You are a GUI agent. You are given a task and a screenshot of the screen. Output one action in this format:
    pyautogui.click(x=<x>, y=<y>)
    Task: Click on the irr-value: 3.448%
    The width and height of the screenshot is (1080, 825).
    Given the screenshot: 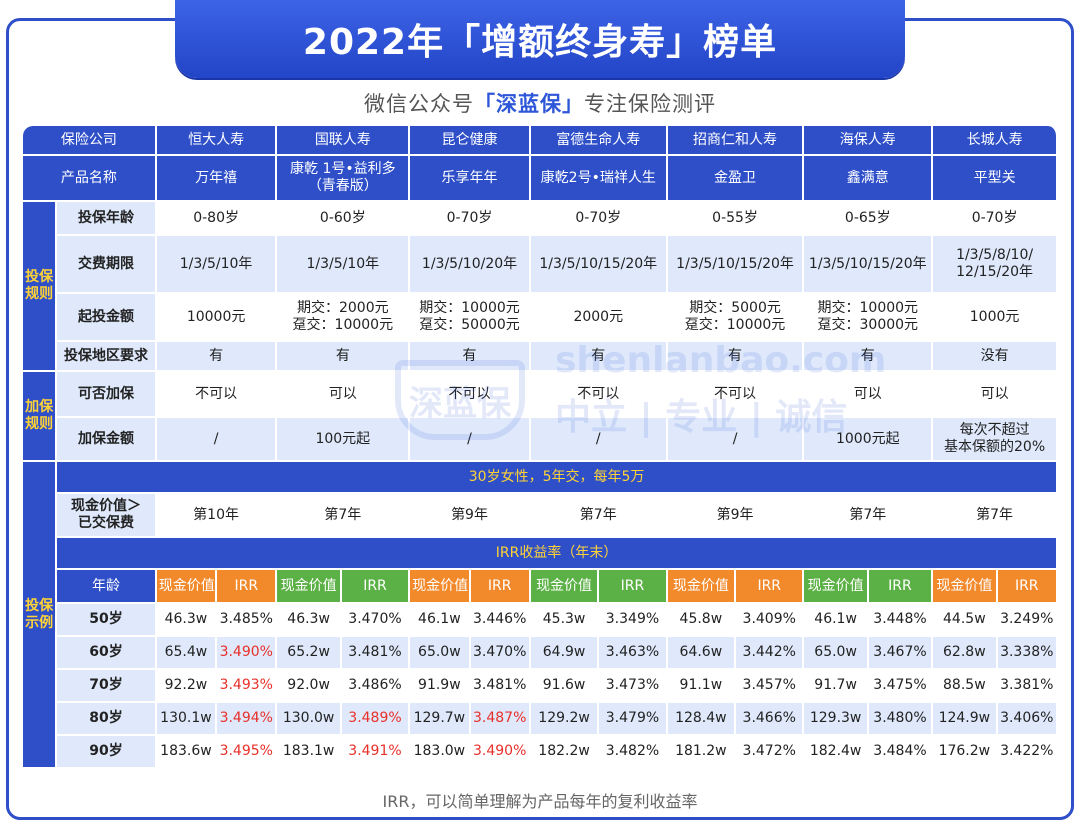 What is the action you would take?
    pyautogui.click(x=901, y=620)
    